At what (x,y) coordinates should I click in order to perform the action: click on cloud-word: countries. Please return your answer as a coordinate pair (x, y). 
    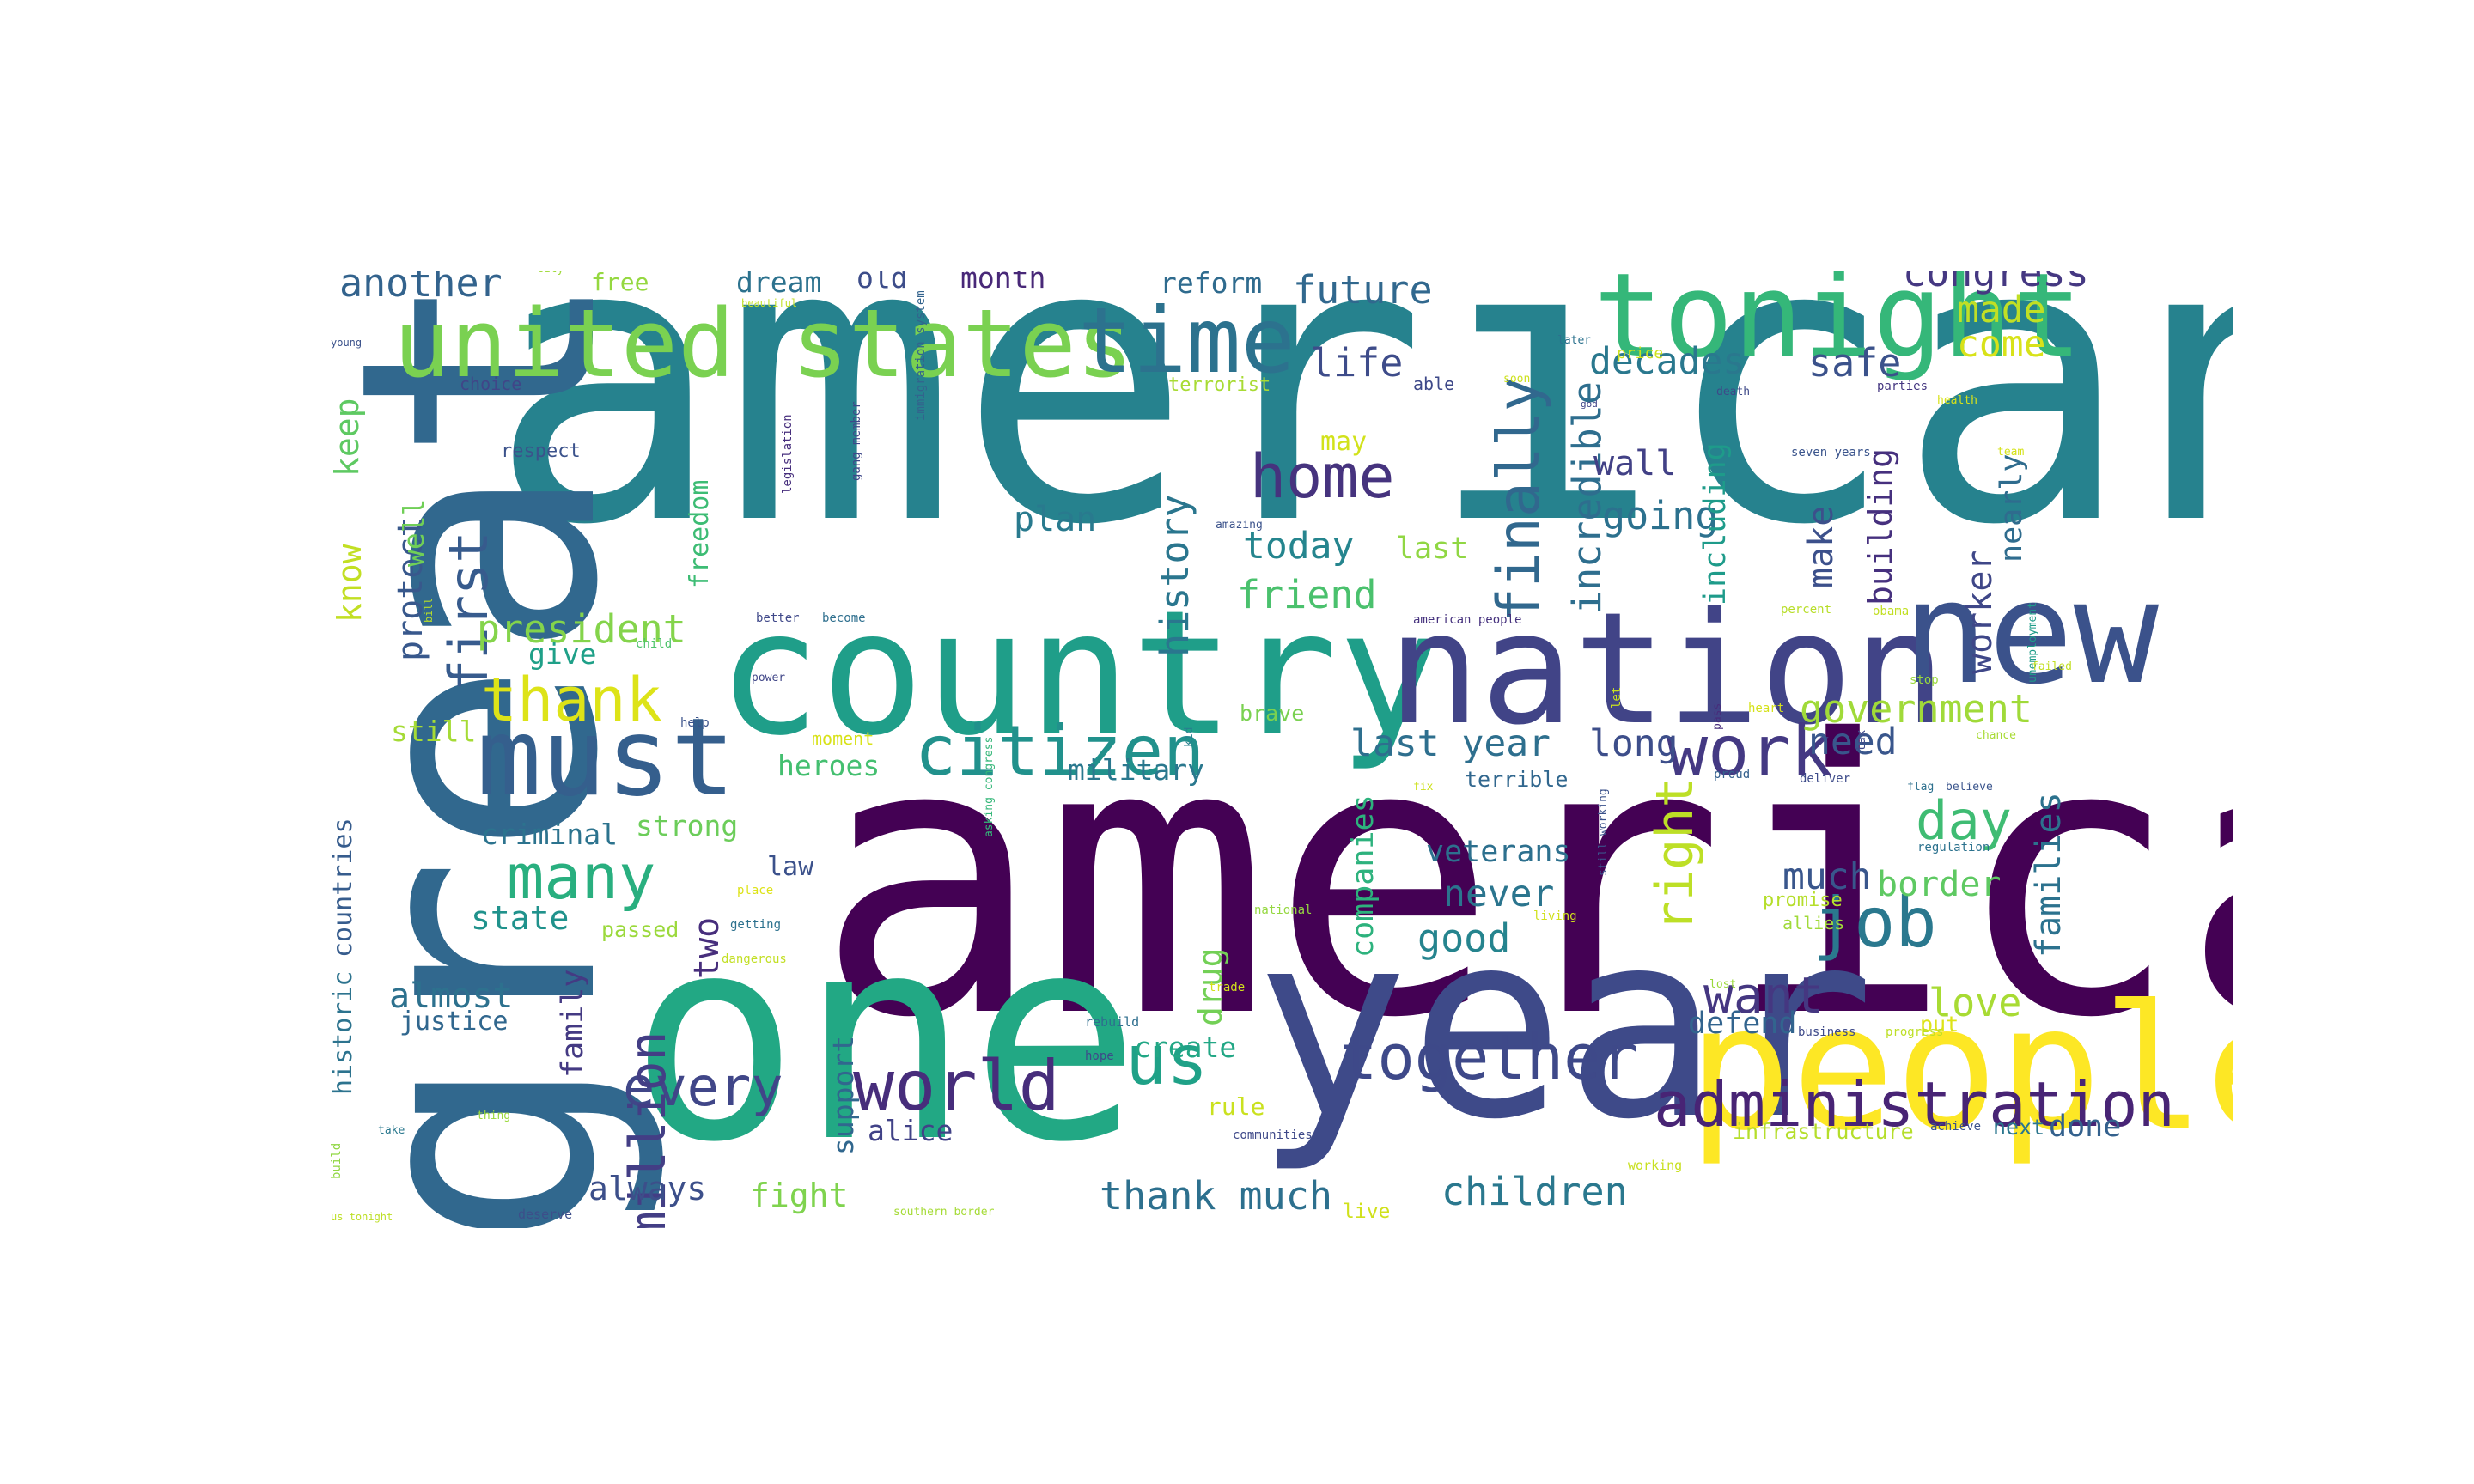
    Looking at the image, I should click on (344, 888).